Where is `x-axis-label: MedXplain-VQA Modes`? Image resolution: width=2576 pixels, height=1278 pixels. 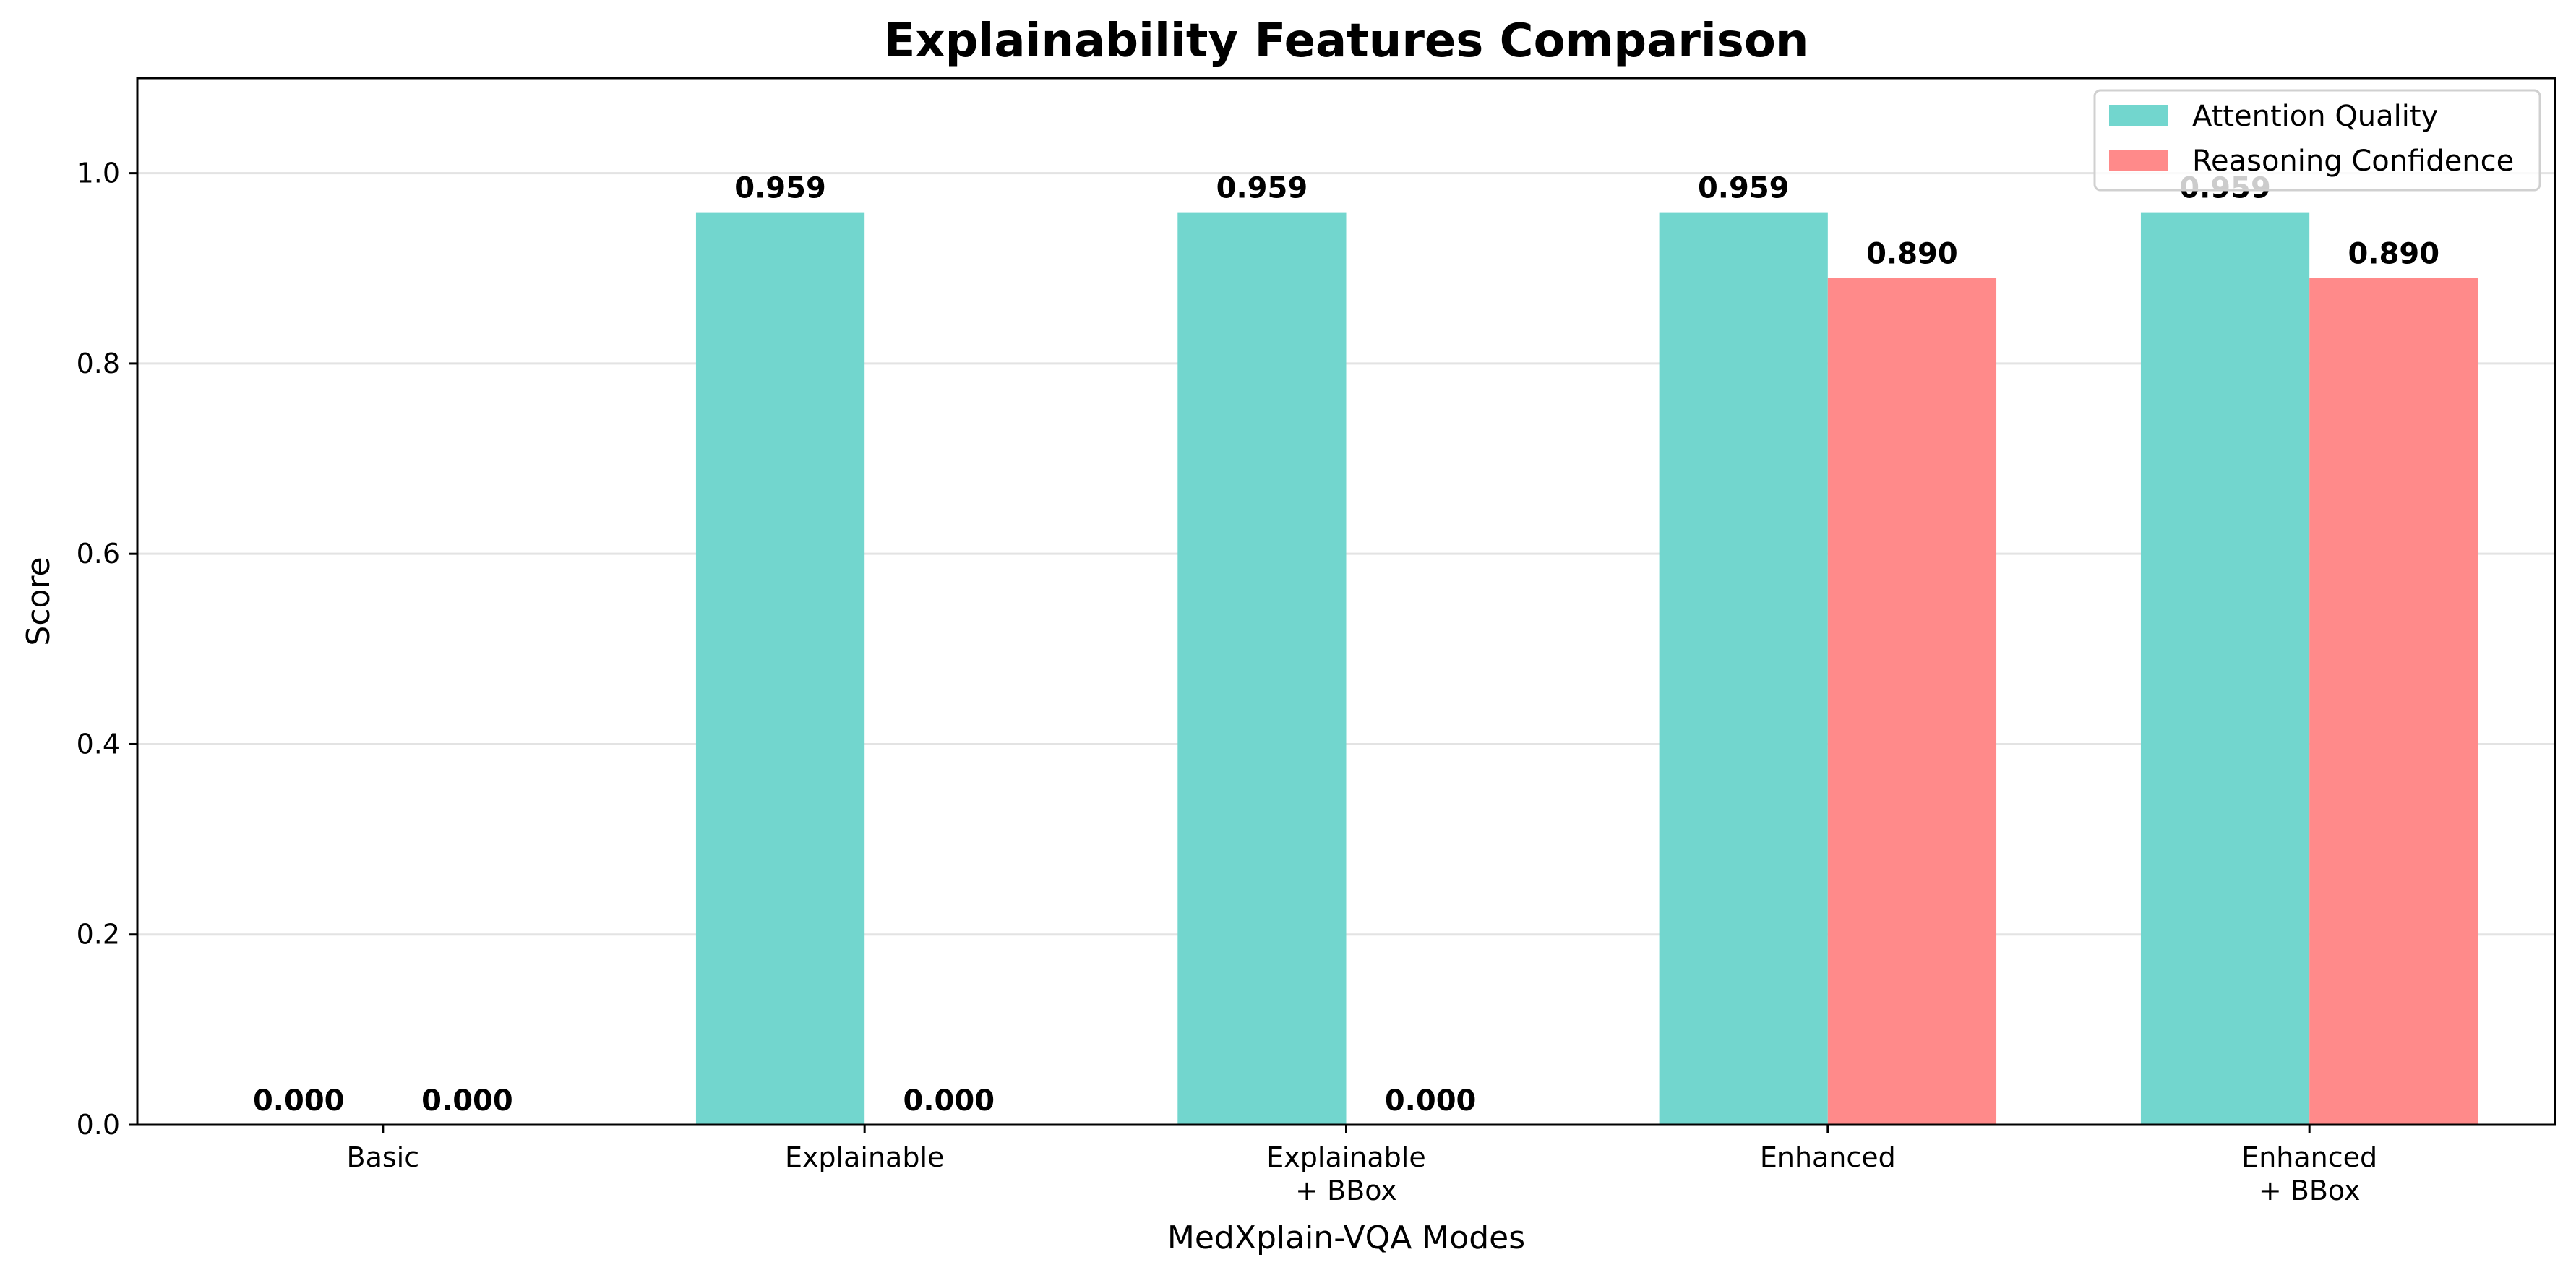 x-axis-label: MedXplain-VQA Modes is located at coordinates (1346, 1237).